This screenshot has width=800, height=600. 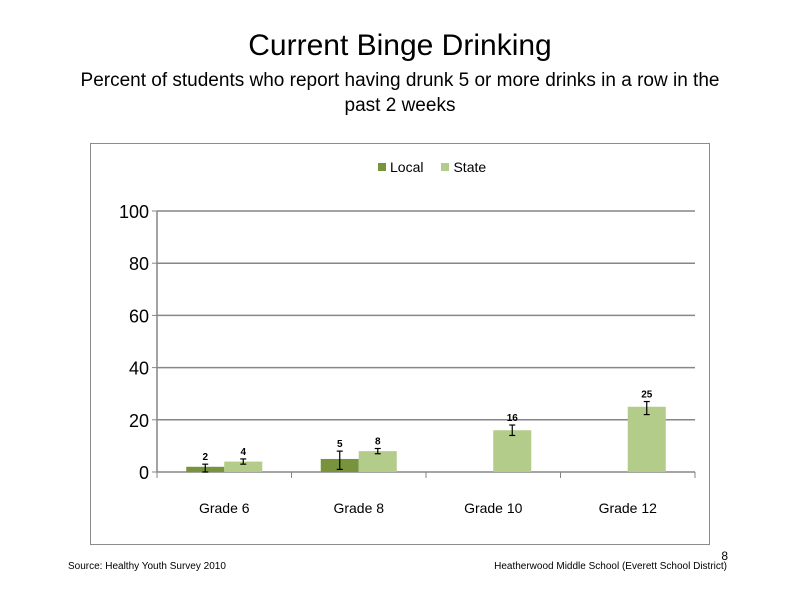 I want to click on y-tick-label: 60, so click(x=139, y=316).